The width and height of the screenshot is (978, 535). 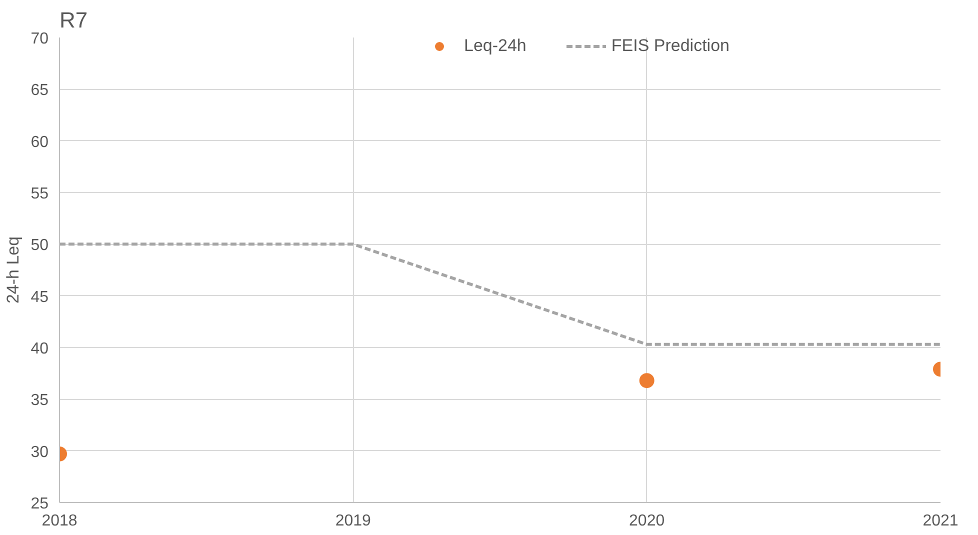 What do you see at coordinates (39, 245) in the screenshot?
I see `y-tick-label: 50` at bounding box center [39, 245].